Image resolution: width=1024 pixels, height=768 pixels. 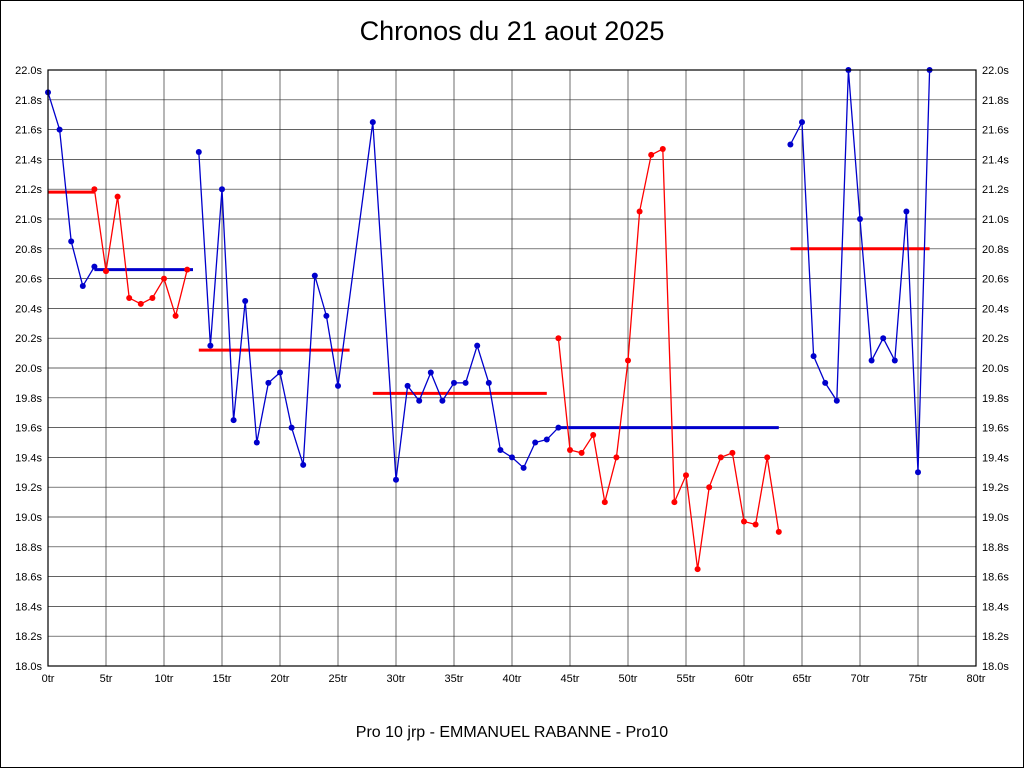 What do you see at coordinates (28, 488) in the screenshot?
I see `y-tick-label-left: 19.2s` at bounding box center [28, 488].